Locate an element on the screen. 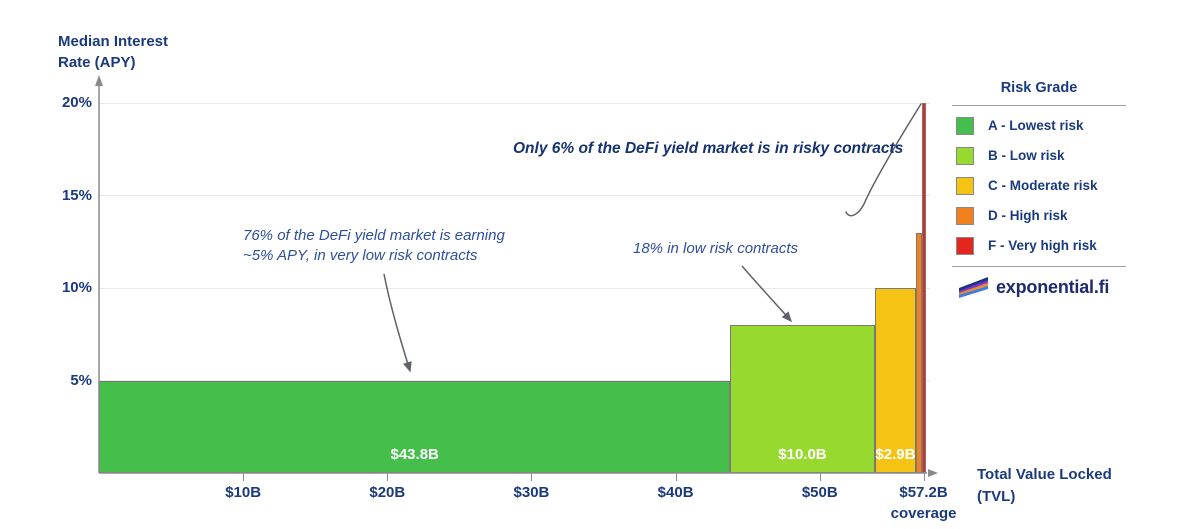 This screenshot has height=529, width=1185. annotation-low-risk-18pct: 18% in low risk contracts is located at coordinates (715, 249).